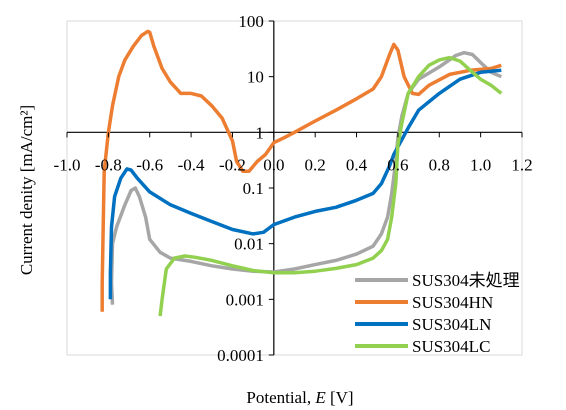 The height and width of the screenshot is (410, 566). Describe the element at coordinates (451, 346) in the screenshot. I see `legend-label-3: SUS304LC` at that location.